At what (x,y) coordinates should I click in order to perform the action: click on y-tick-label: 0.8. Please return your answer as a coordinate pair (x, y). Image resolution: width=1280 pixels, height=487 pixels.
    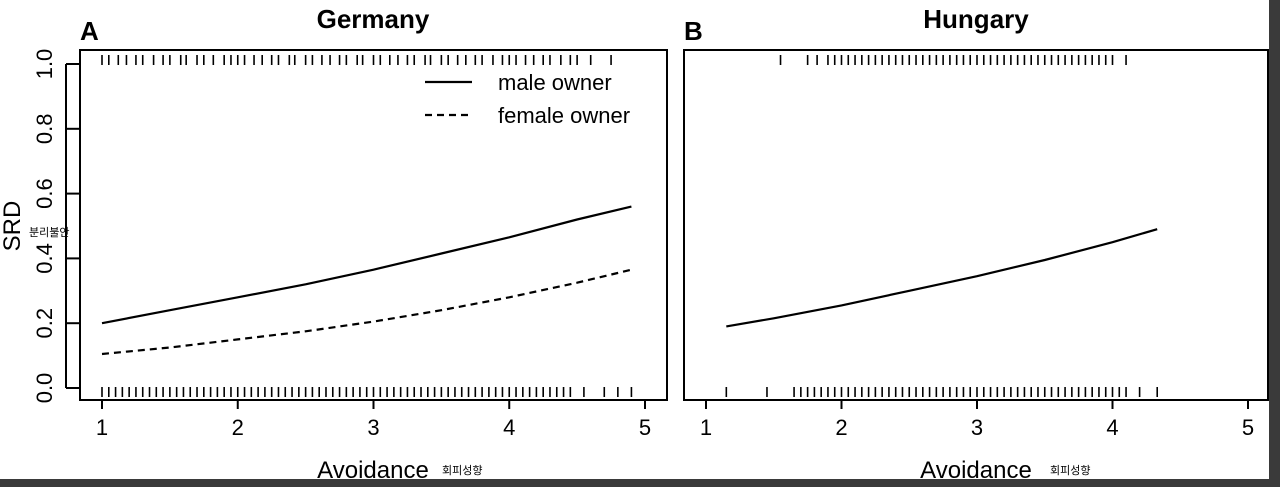
    Looking at the image, I should click on (44, 129).